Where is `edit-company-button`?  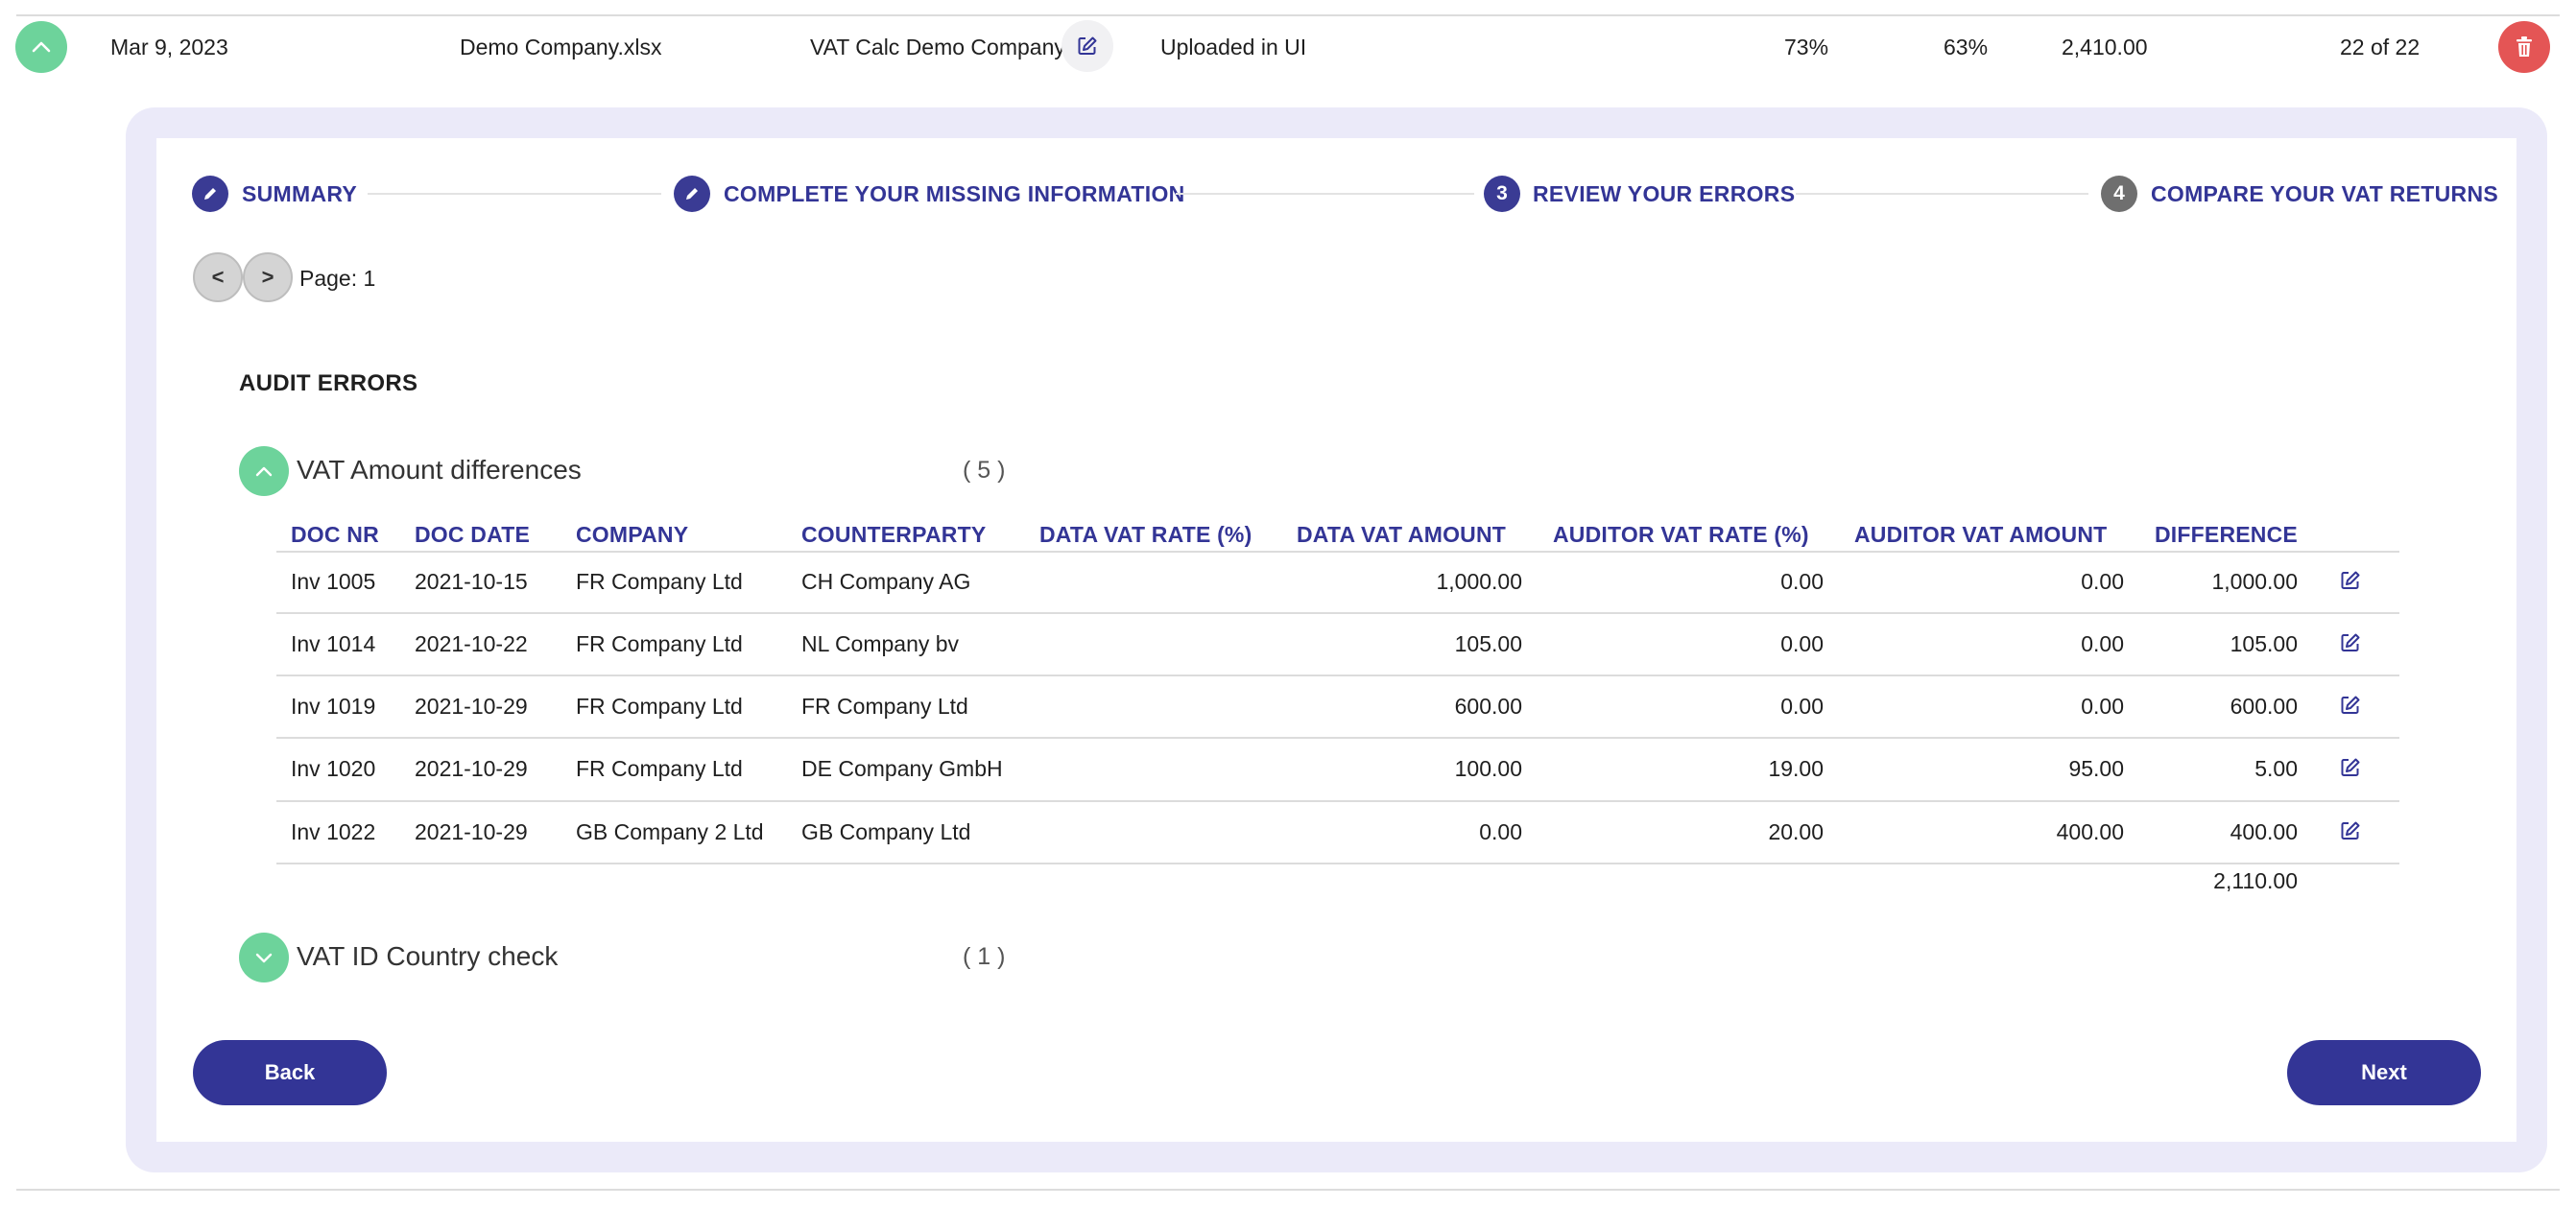 edit-company-button is located at coordinates (1087, 46).